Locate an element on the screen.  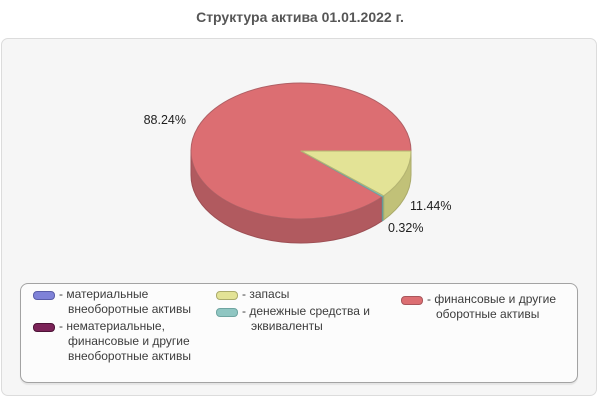
legend-item-cash: - денежные средства и эквиваленты is located at coordinates (302, 319).